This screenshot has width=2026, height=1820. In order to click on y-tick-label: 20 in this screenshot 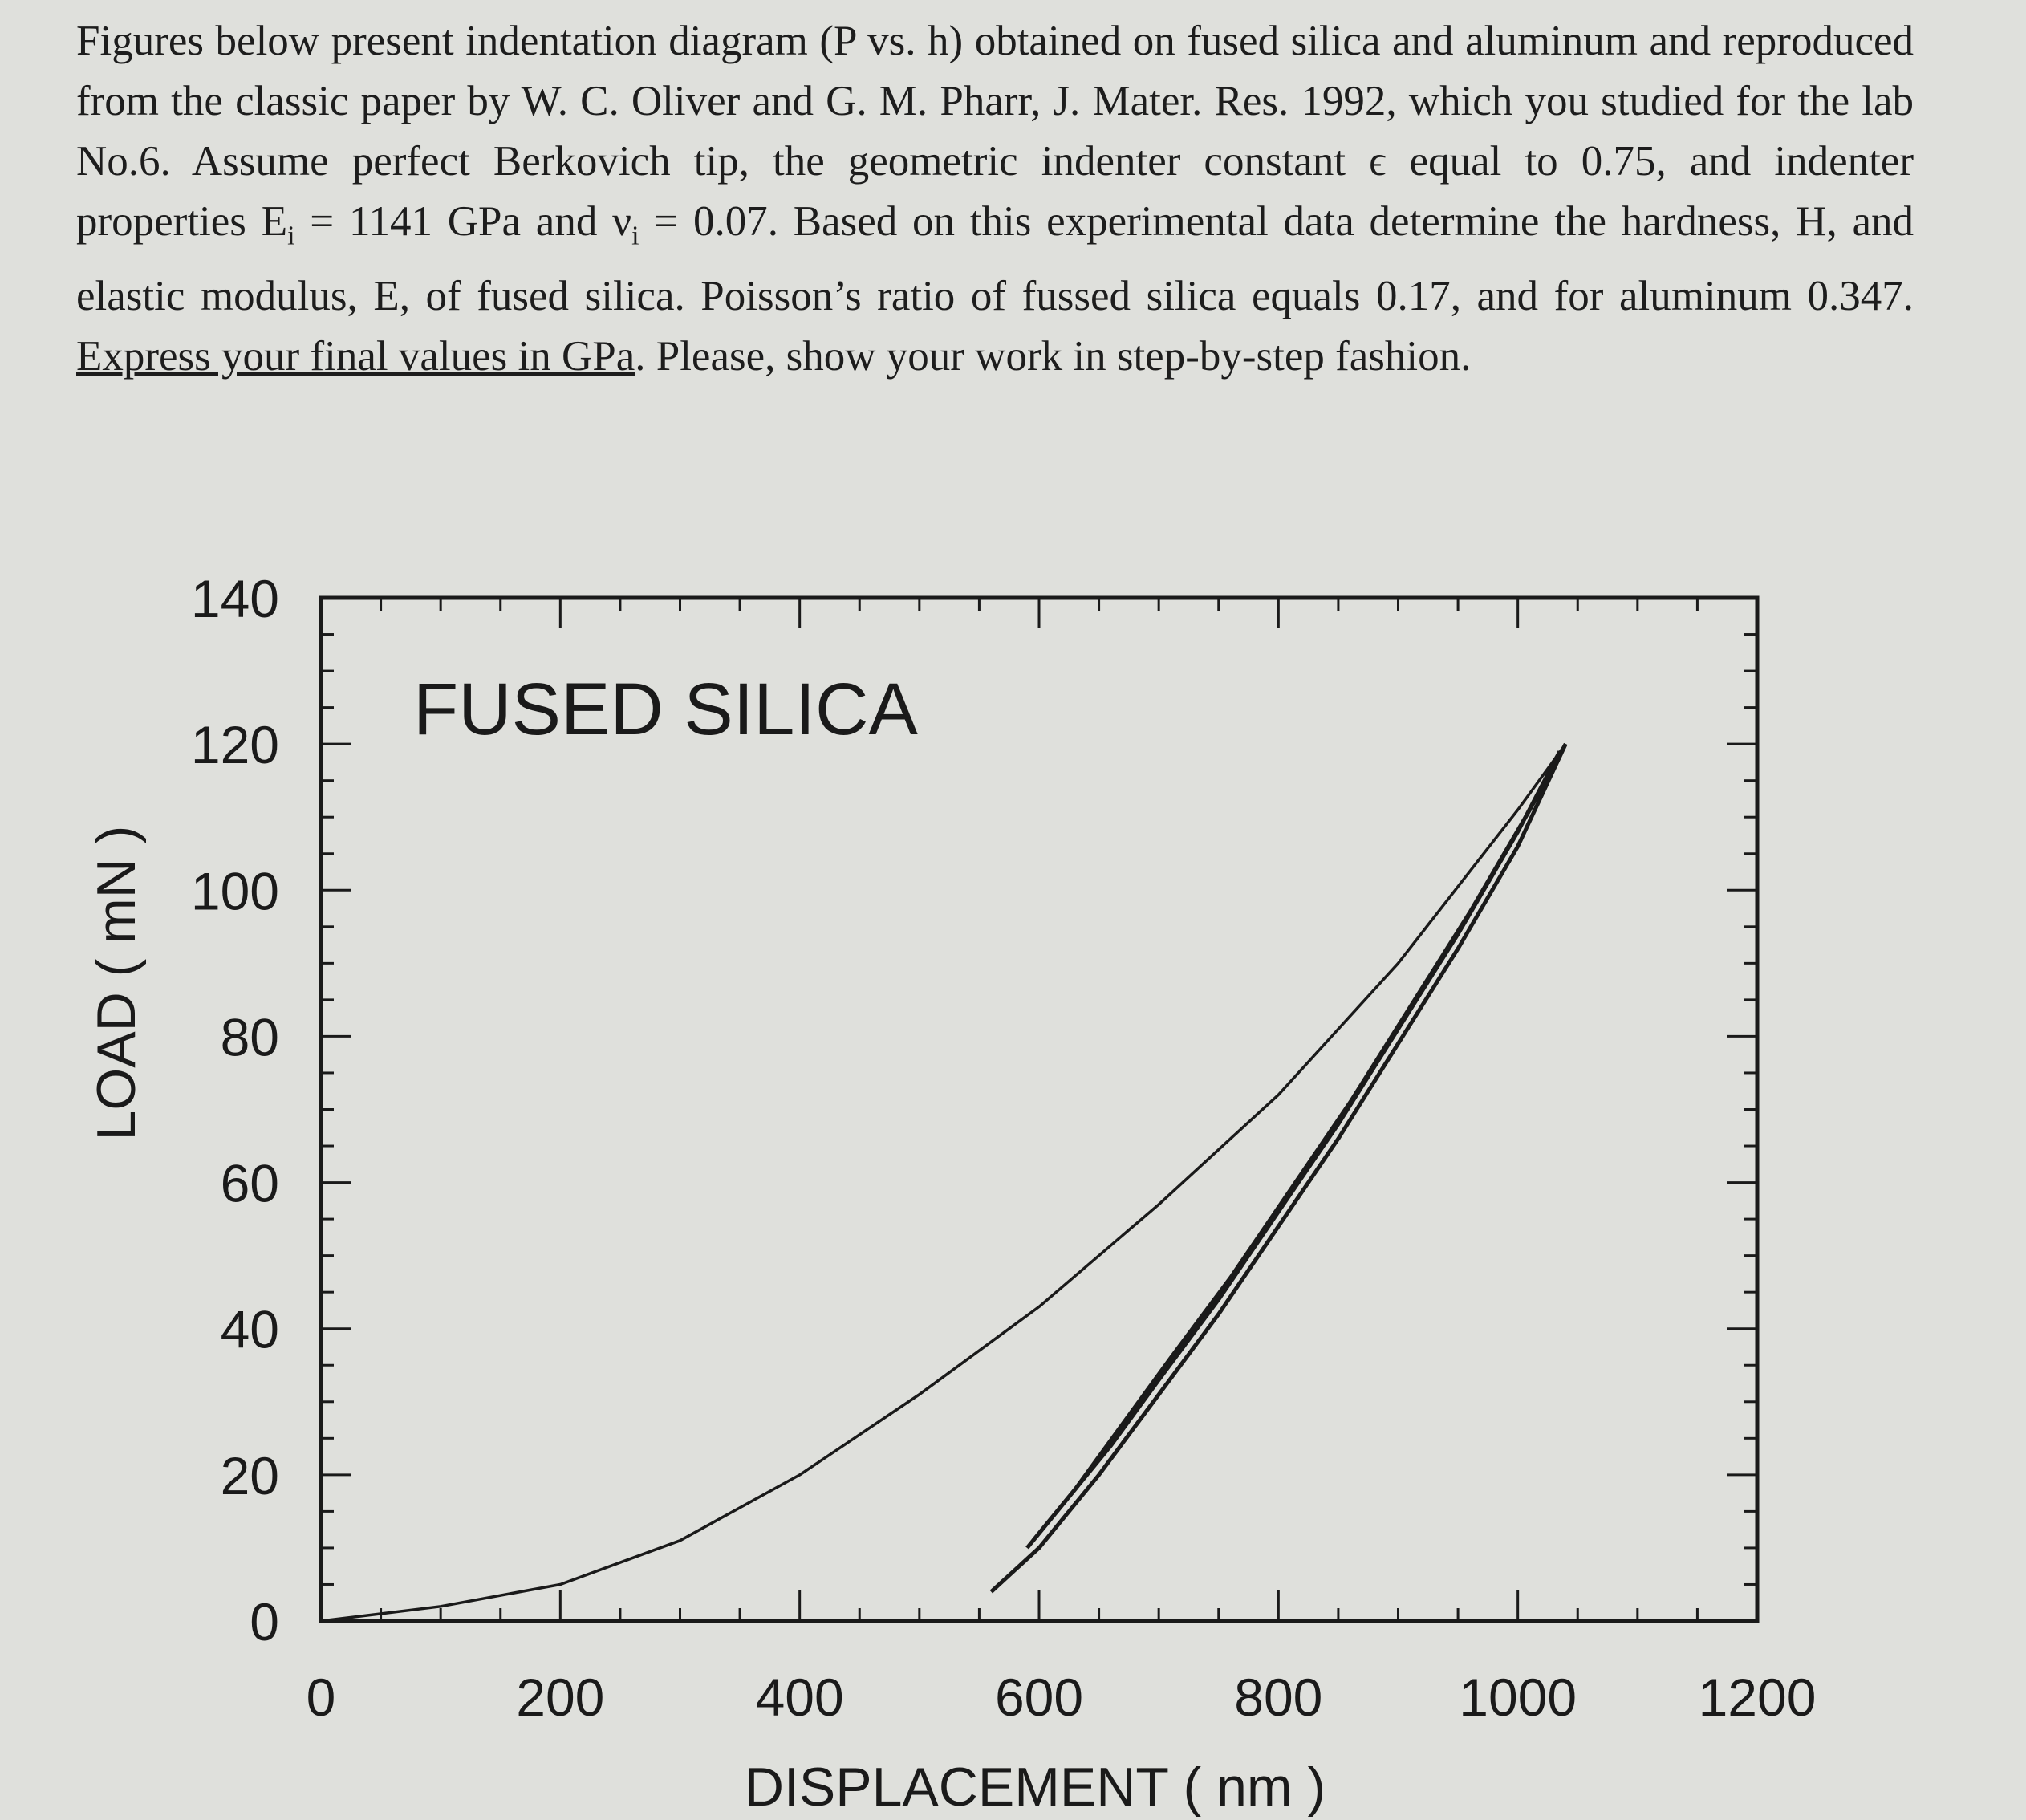, I will do `click(250, 1475)`.